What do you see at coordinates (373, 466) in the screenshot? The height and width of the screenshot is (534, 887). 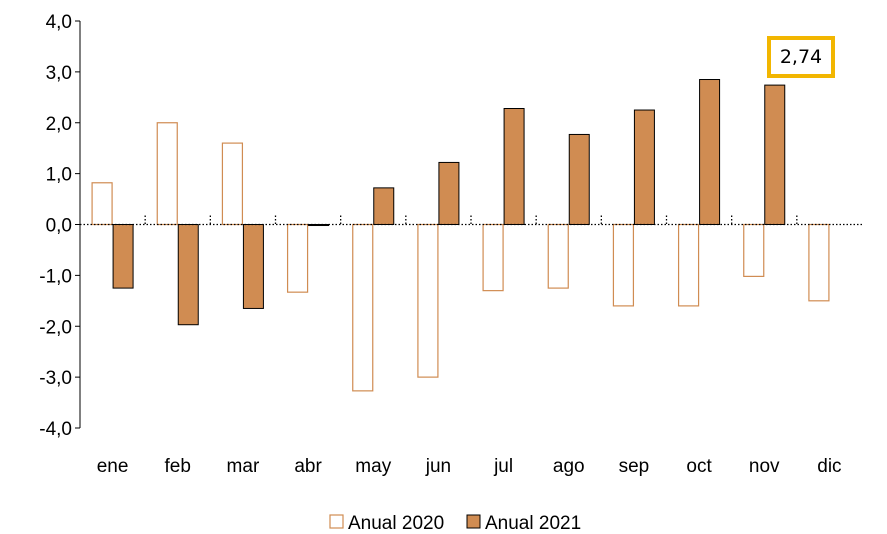 I see `x-tick-label-may: may` at bounding box center [373, 466].